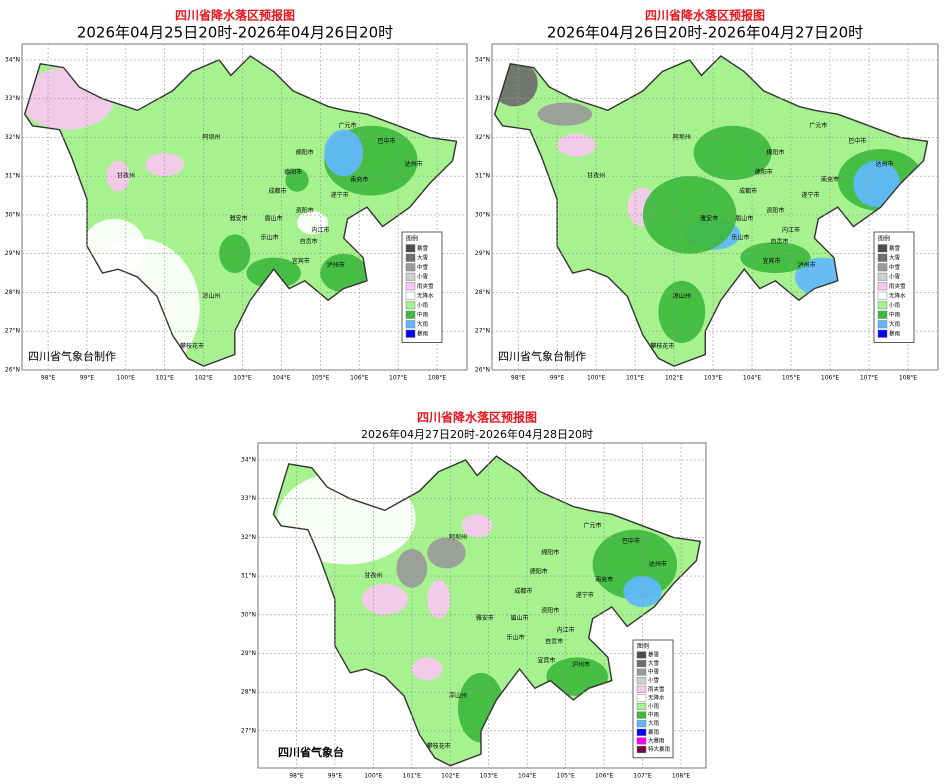 The image size is (949, 784). What do you see at coordinates (235, 33) in the screenshot?
I see `map-subtitle: 2026年04月25日20时-2026年04月26日20时` at bounding box center [235, 33].